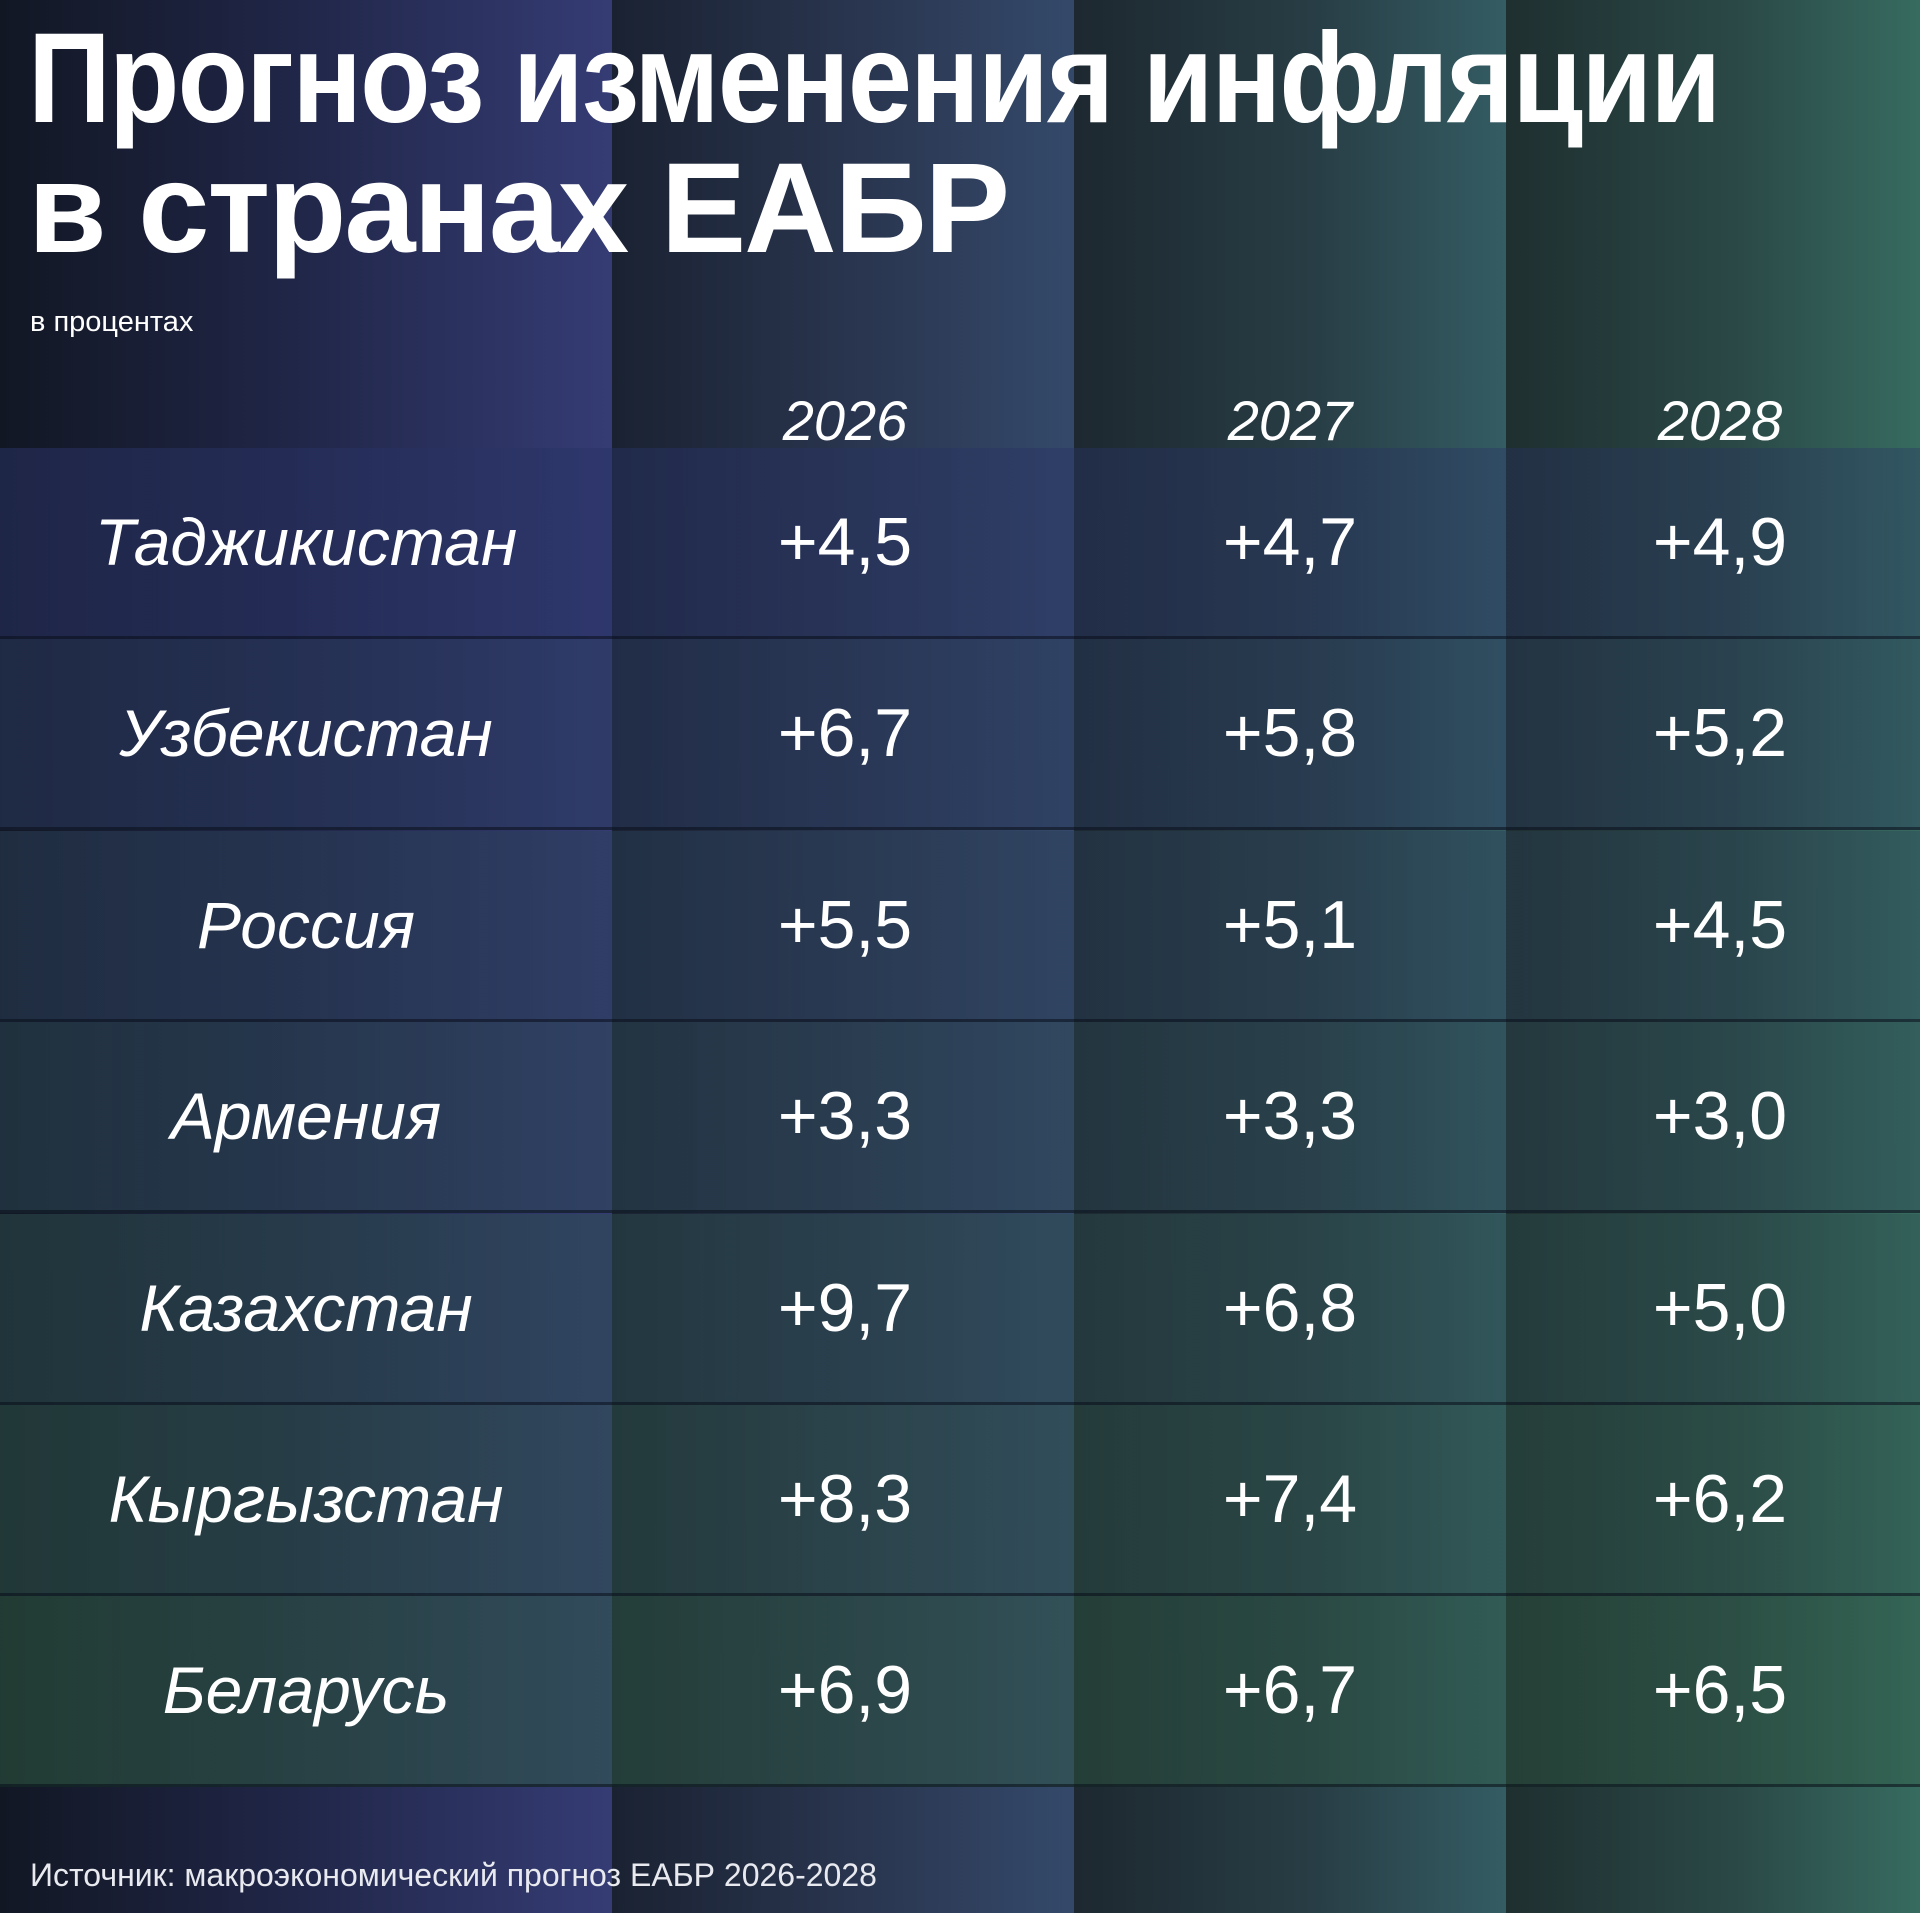 Image resolution: width=1920 pixels, height=1913 pixels. I want to click on value-cell-2027: +7,4, so click(1290, 1499).